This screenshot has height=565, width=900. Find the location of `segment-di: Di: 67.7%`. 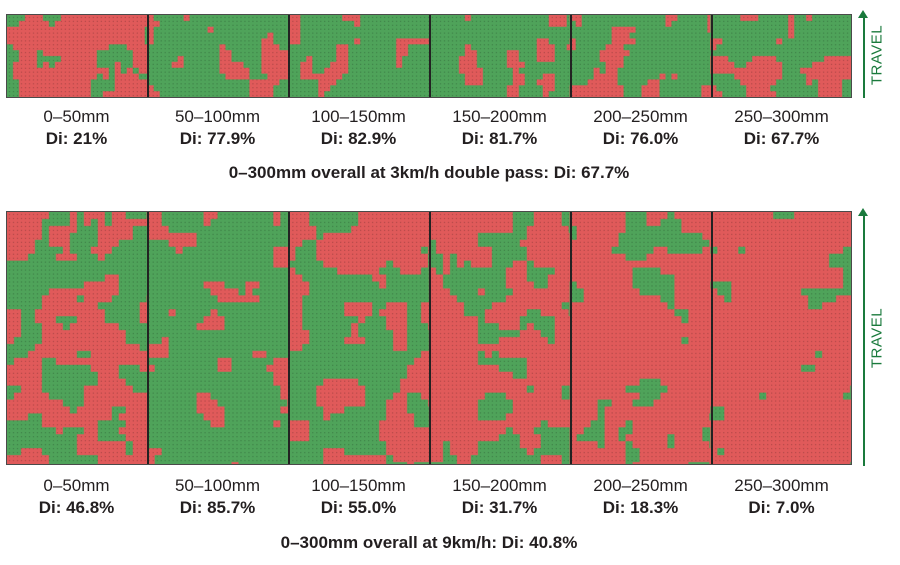

segment-di: Di: 67.7% is located at coordinates (781, 138).